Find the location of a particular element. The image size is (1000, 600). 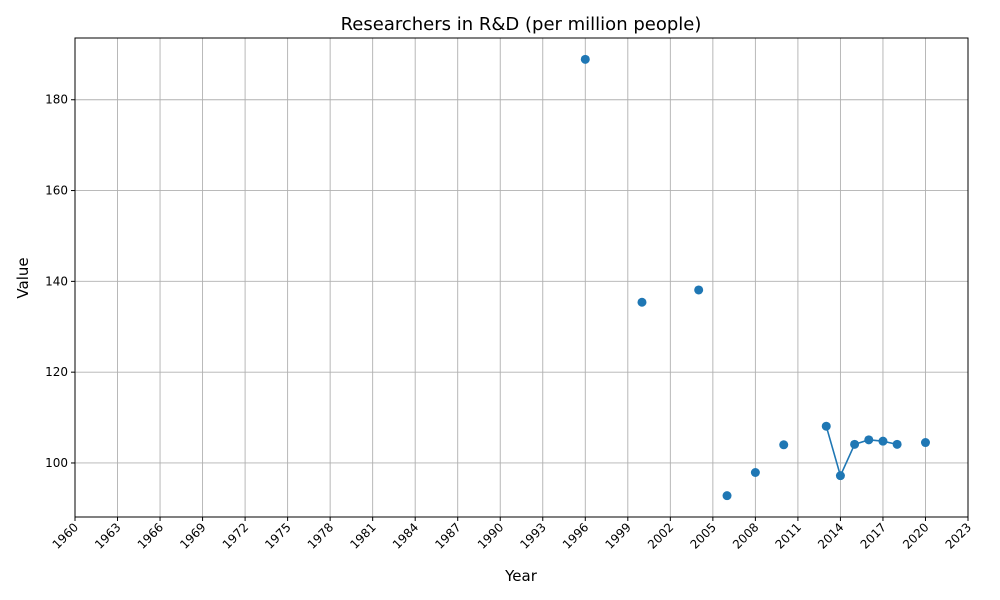

x-tick-label: 1990 is located at coordinates (490, 535).